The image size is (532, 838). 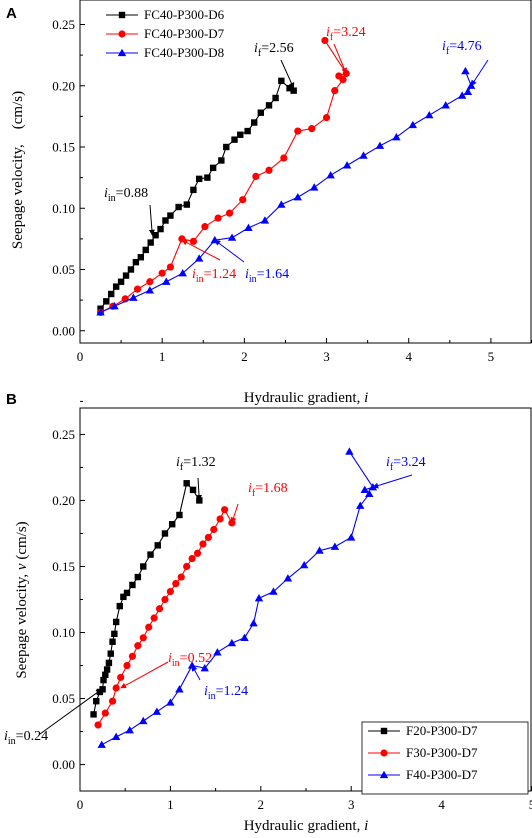 I want to click on x-tick-label: 0, so click(x=80, y=356).